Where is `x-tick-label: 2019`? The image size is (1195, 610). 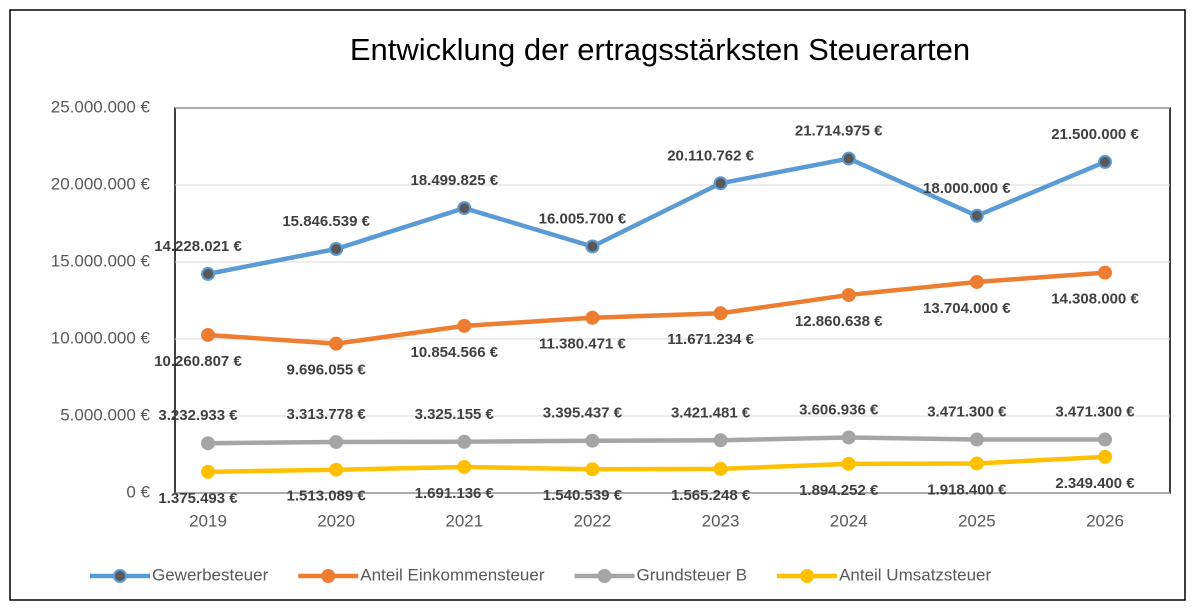
x-tick-label: 2019 is located at coordinates (208, 520).